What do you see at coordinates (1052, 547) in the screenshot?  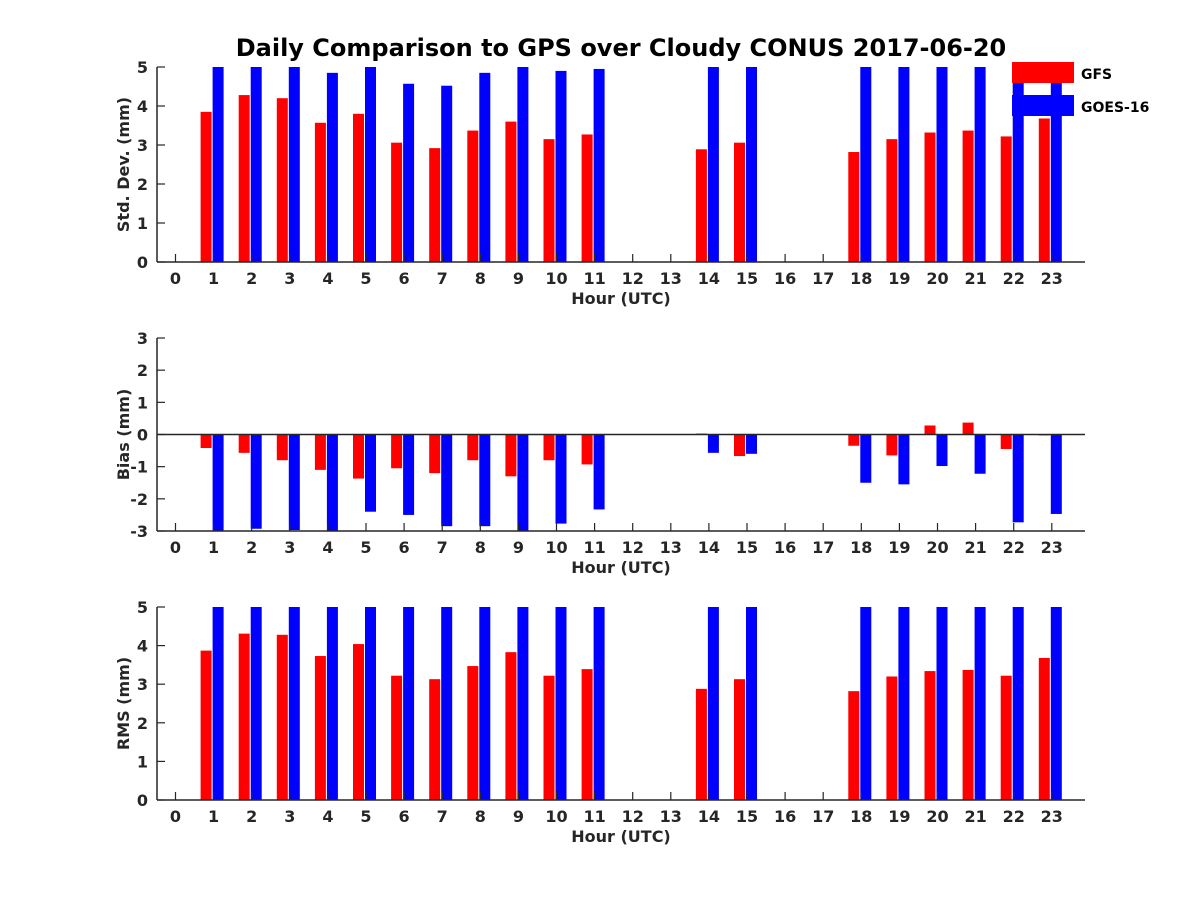 I see `x-tick-label: 23` at bounding box center [1052, 547].